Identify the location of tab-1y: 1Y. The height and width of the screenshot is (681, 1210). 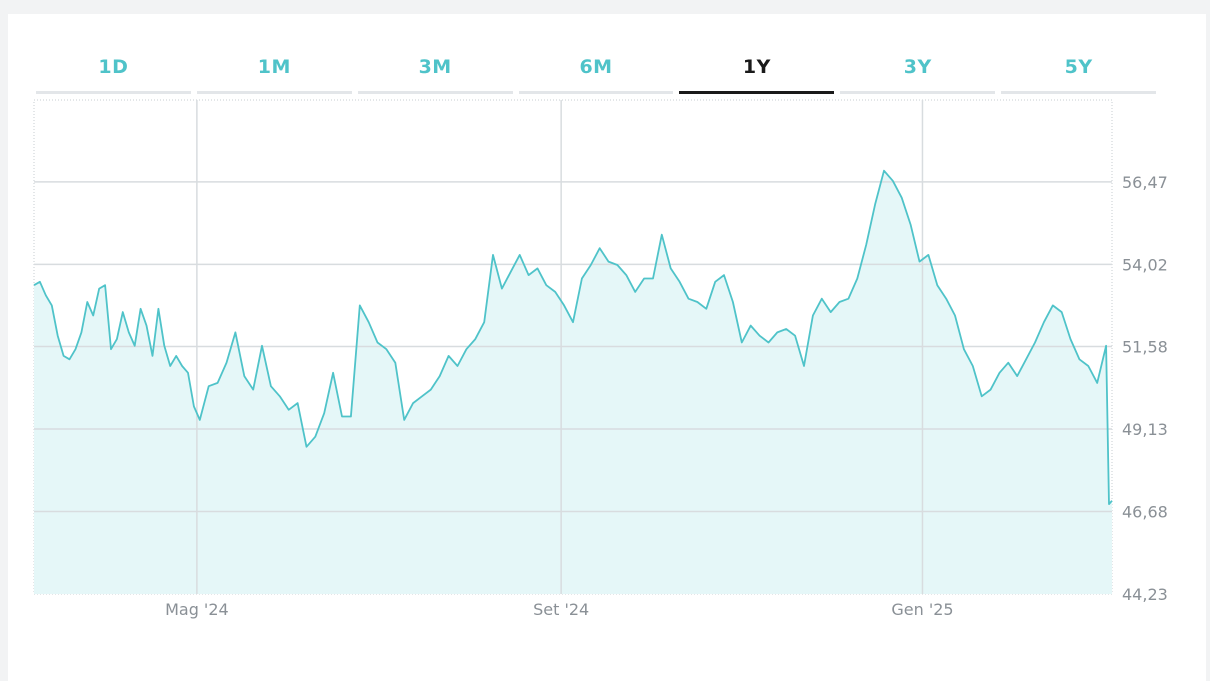
(757, 73).